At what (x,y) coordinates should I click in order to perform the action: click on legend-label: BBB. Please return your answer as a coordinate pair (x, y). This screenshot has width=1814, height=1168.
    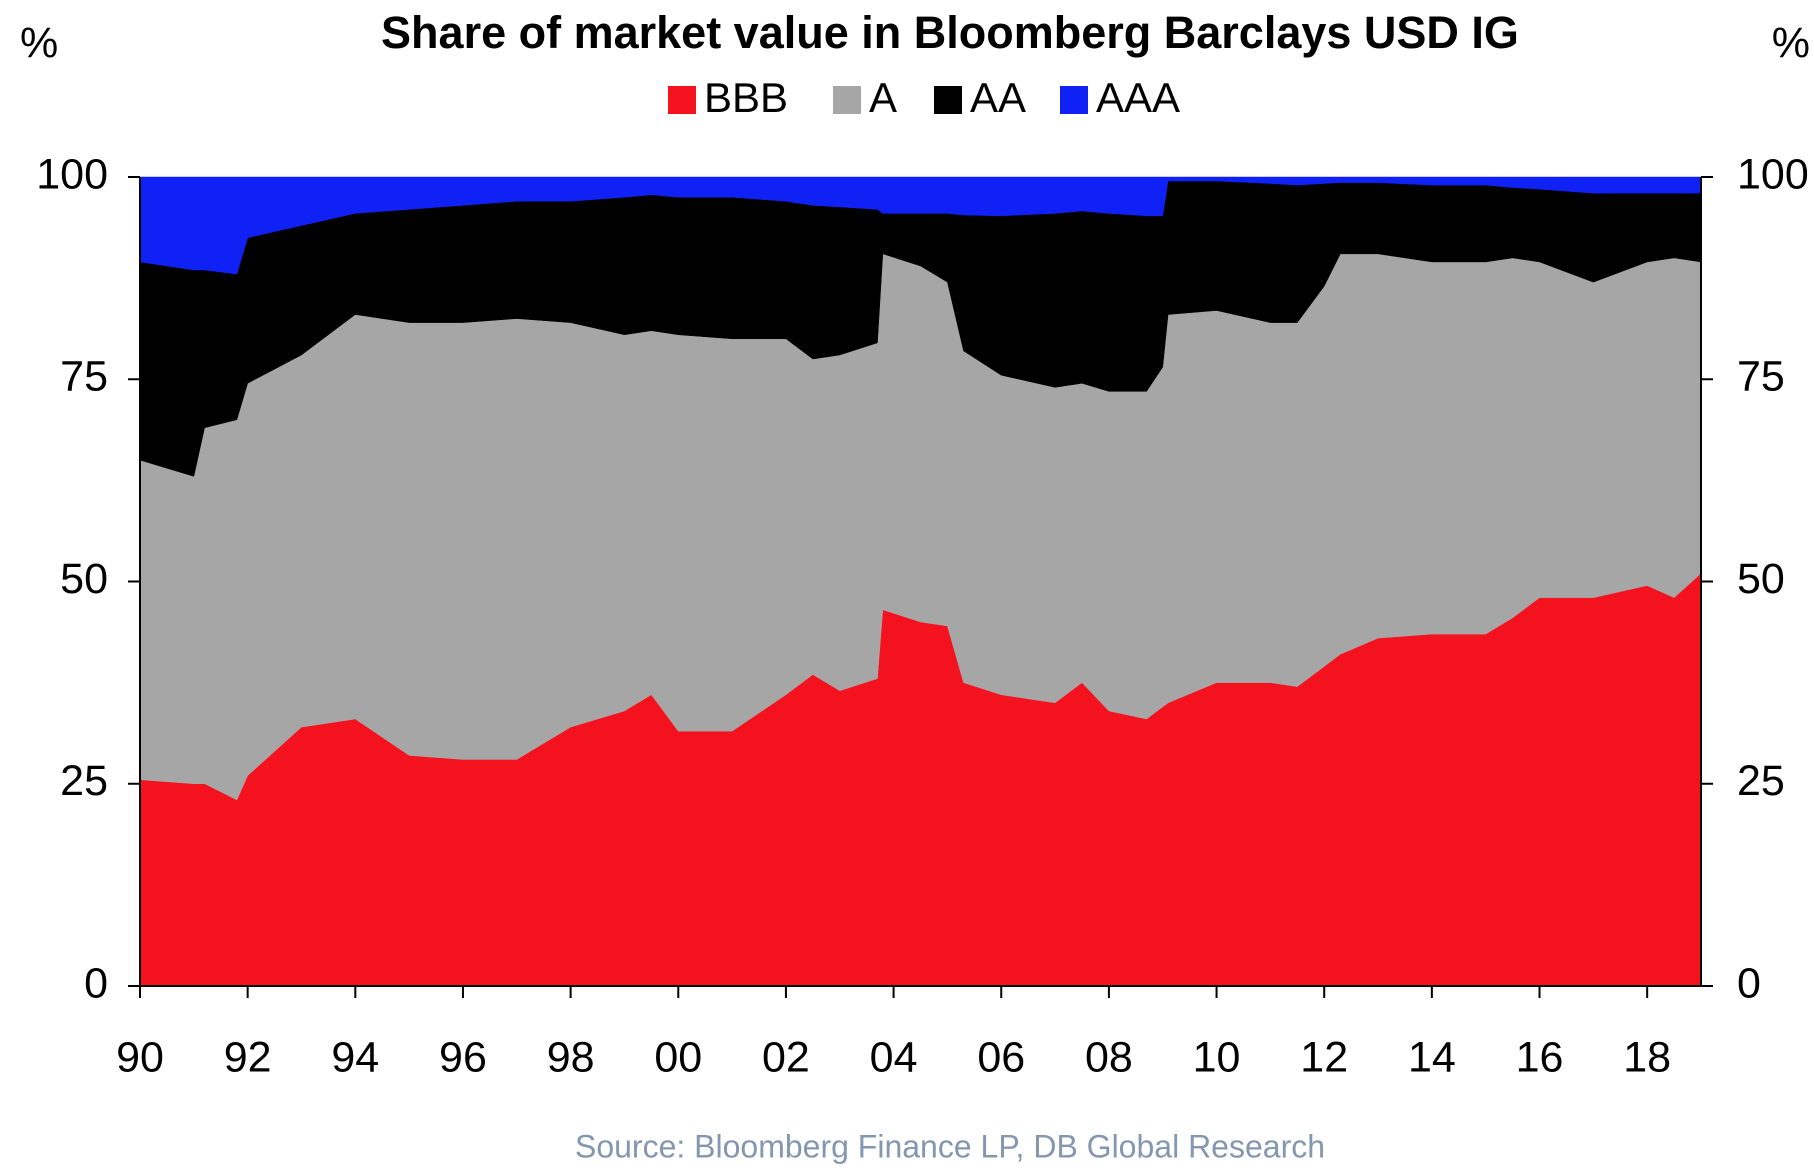
    Looking at the image, I should click on (746, 97).